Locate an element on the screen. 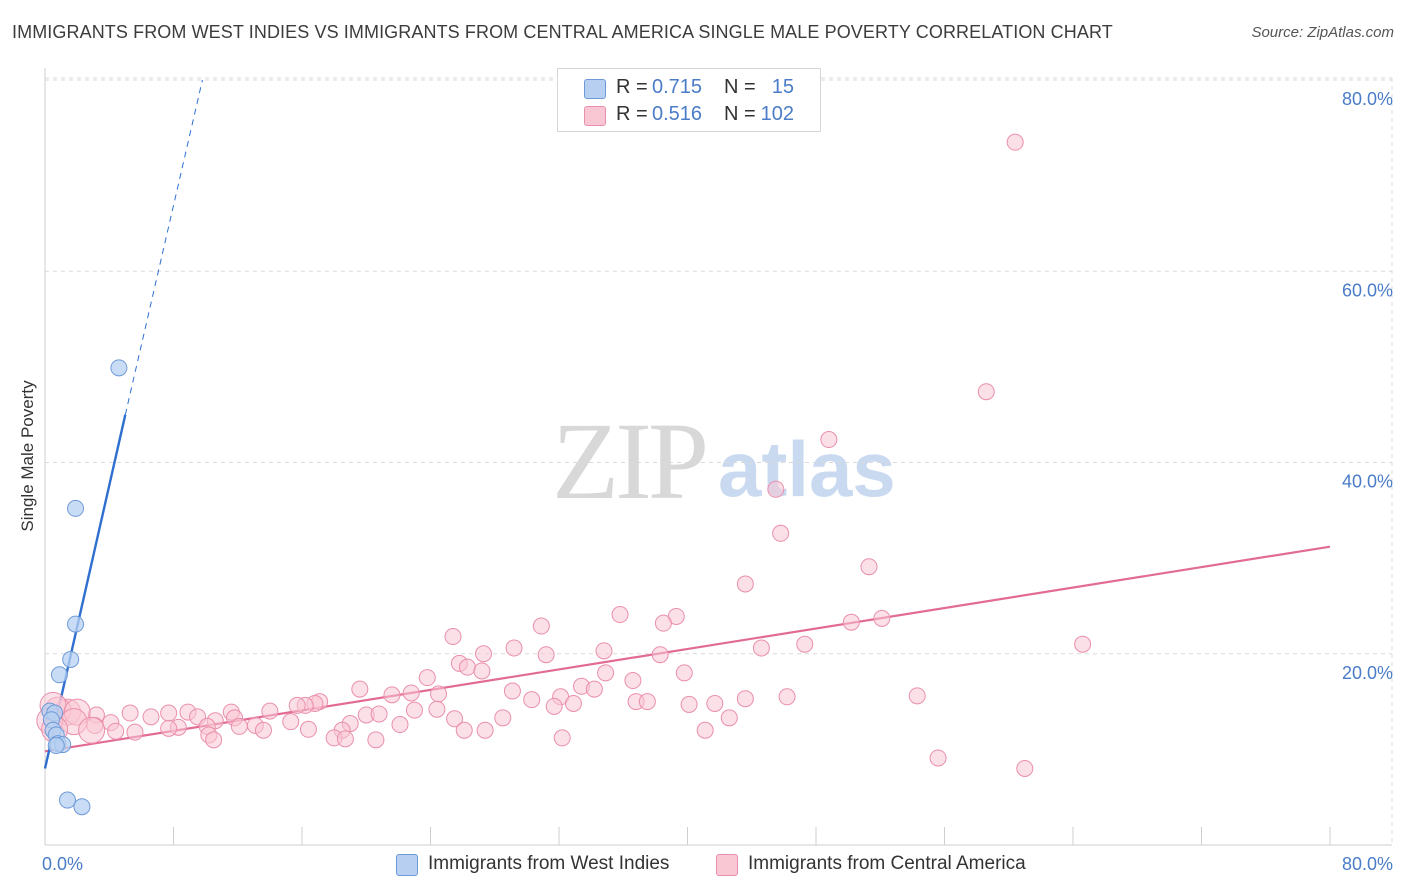 The height and width of the screenshot is (892, 1406). bottom-swatch-west-indies is located at coordinates (407, 865).